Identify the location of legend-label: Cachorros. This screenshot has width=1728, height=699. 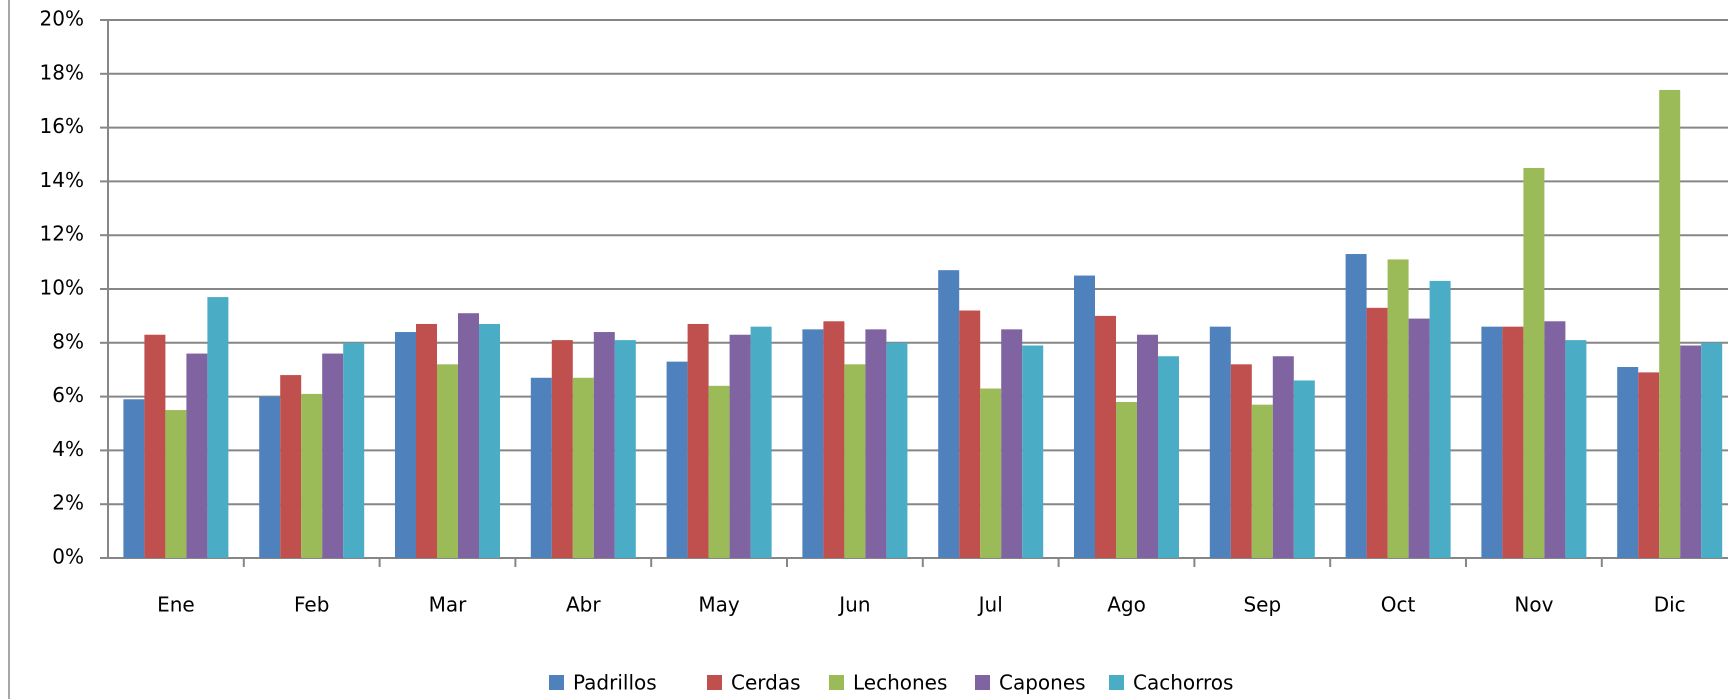
(1183, 683).